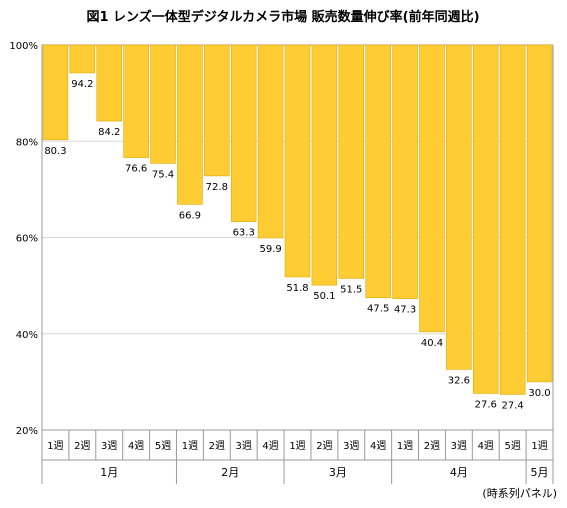  I want to click on month-label: 5月, so click(540, 472).